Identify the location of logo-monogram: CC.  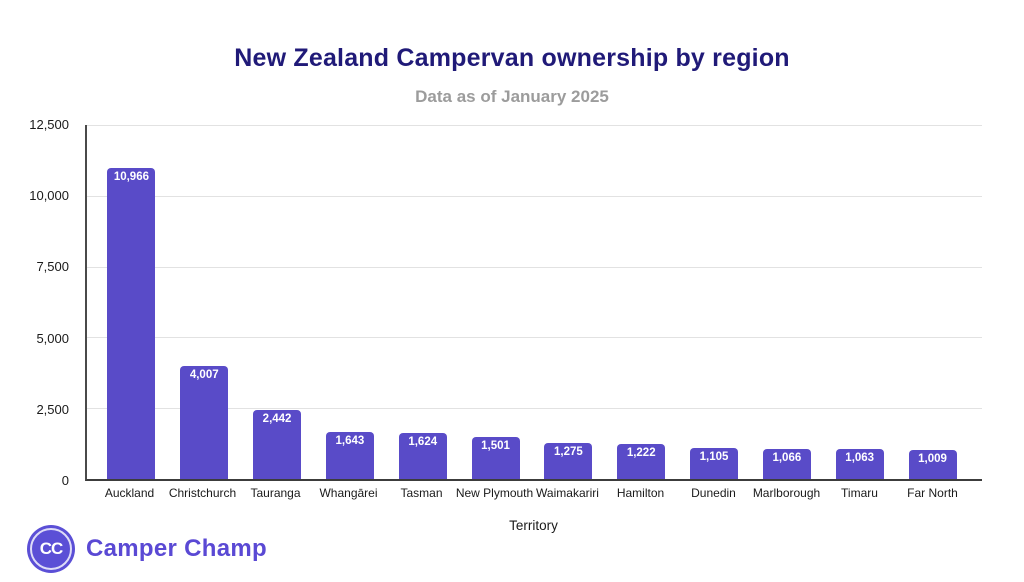
(51, 548).